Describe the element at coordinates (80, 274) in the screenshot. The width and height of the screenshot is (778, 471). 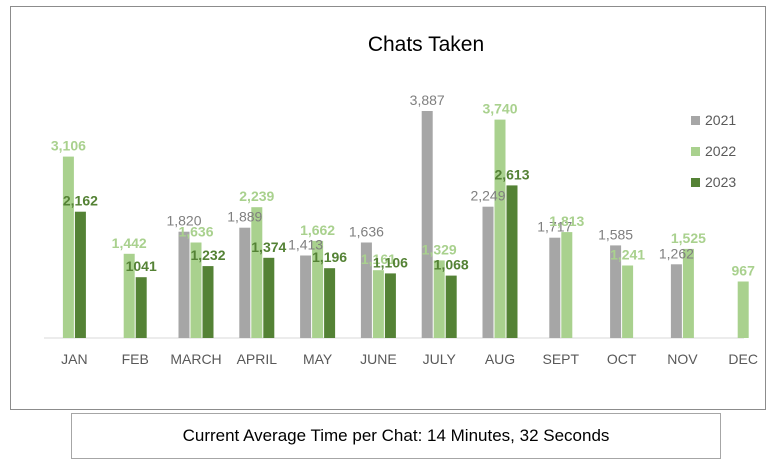
I see `bar-jan-2023` at that location.